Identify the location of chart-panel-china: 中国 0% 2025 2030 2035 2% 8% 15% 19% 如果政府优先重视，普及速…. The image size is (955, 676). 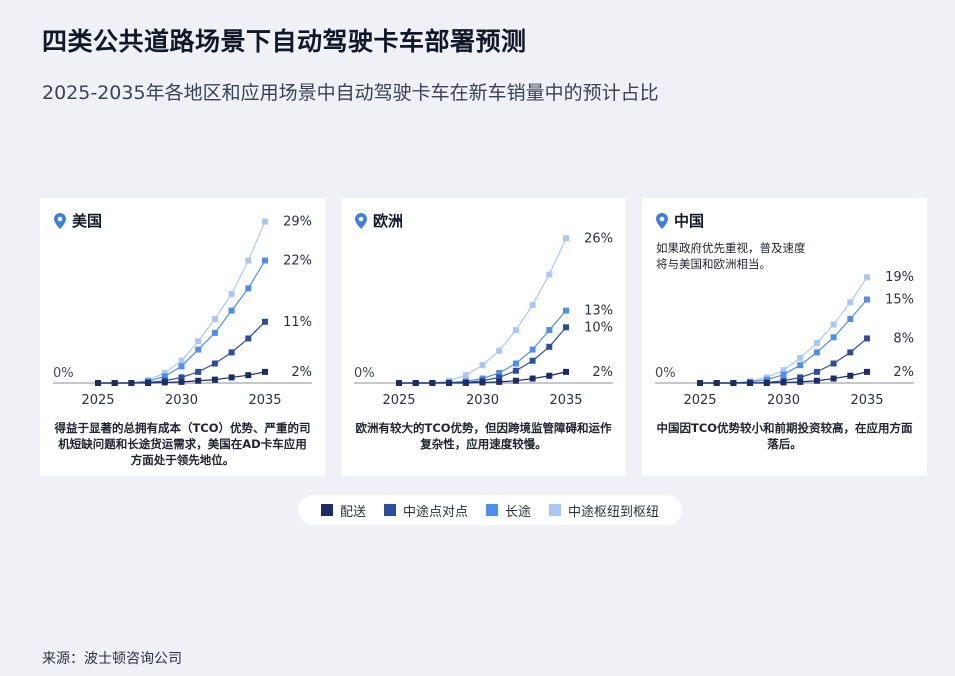
(784, 337).